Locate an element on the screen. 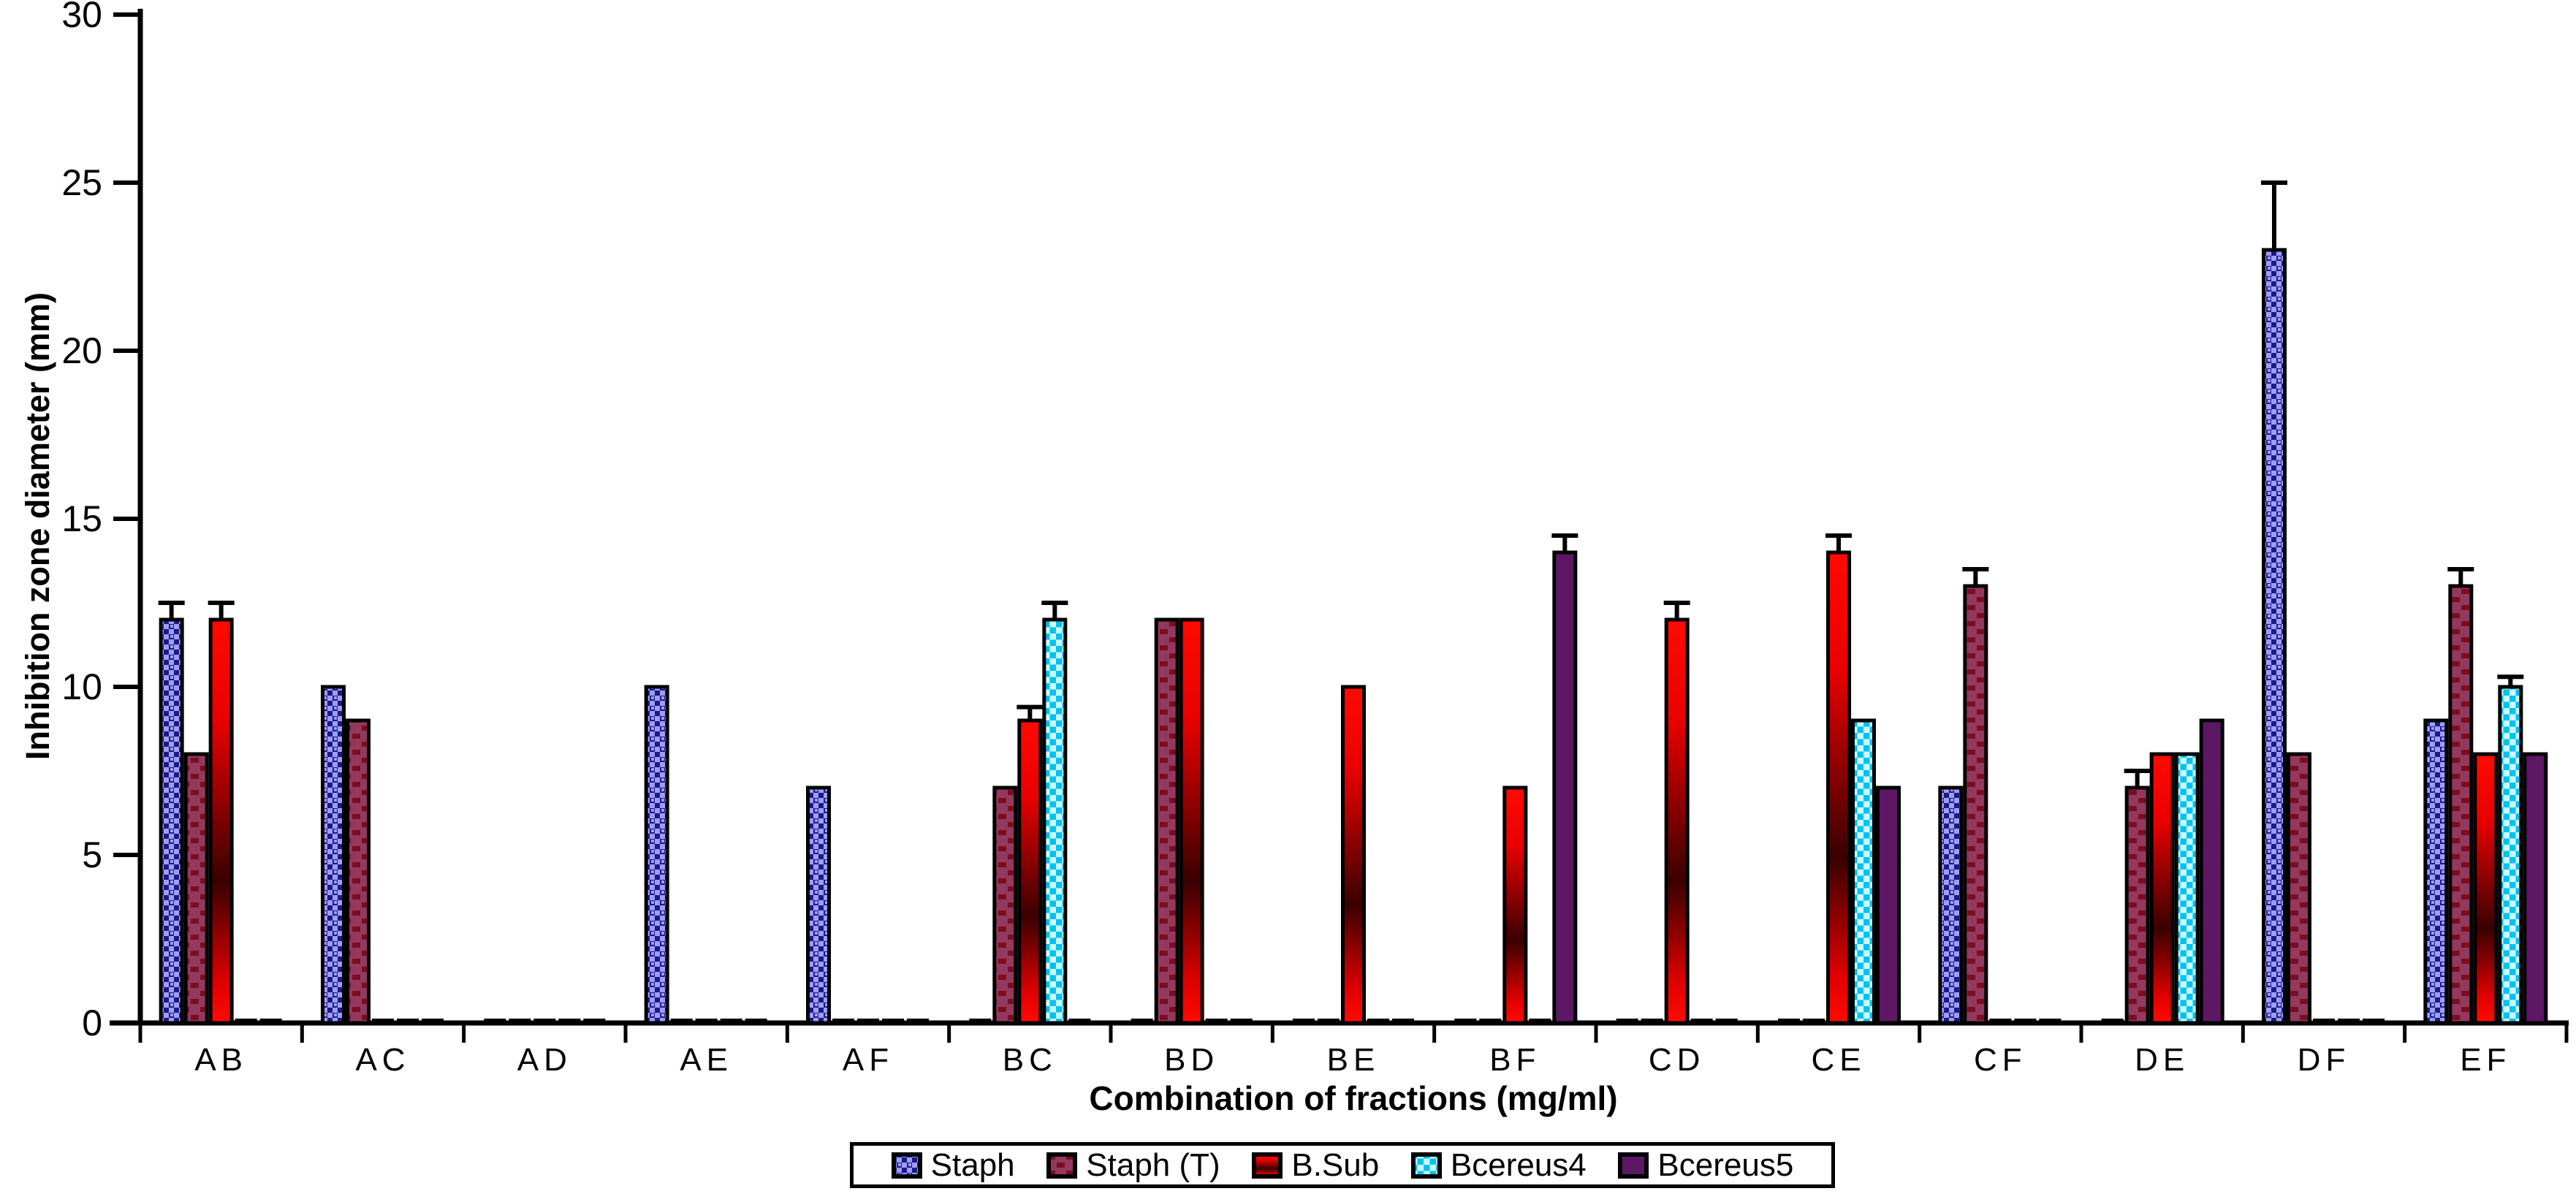  bar-bcereus5-ce is located at coordinates (1888, 905).